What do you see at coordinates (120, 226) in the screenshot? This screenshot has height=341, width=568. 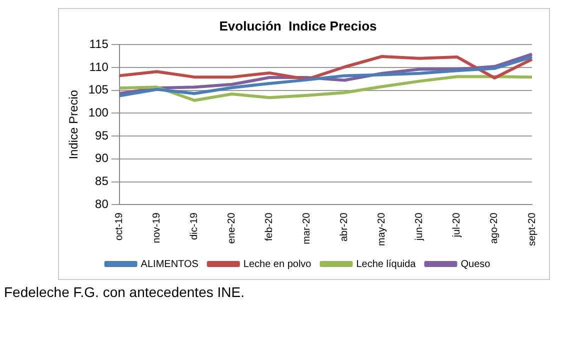 I see `x-tick-label: oct-19` at bounding box center [120, 226].